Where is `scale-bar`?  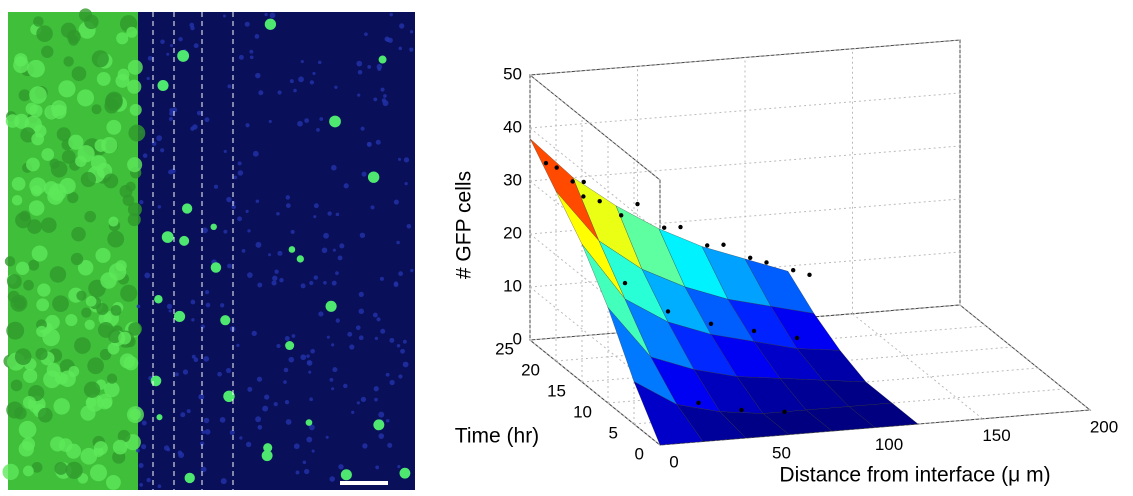
scale-bar is located at coordinates (364, 483).